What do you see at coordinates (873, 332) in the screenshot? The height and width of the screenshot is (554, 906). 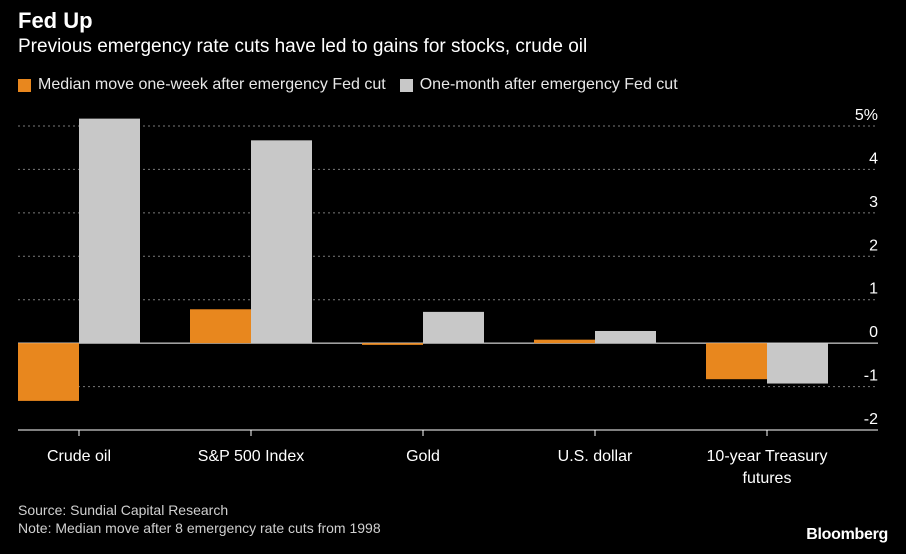 I see `y-tick-label: 0` at bounding box center [873, 332].